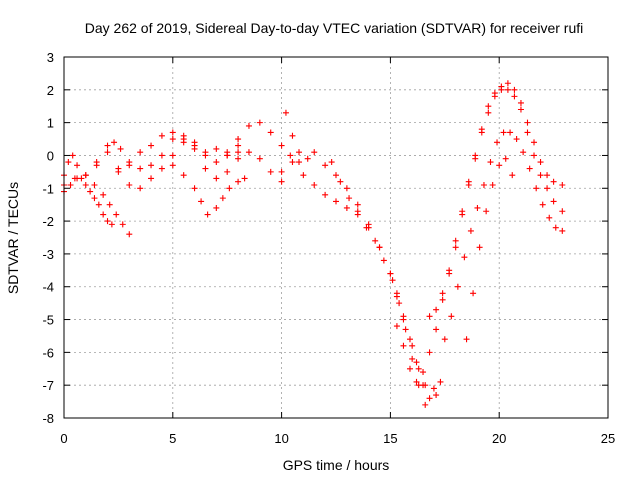 This screenshot has height=480, width=640. I want to click on y-tick-label: -8, so click(48, 418).